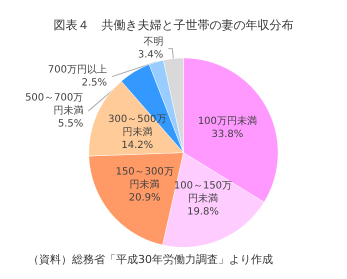  Describe the element at coordinates (78, 70) in the screenshot. I see `slice-label: 700万円以上` at that location.